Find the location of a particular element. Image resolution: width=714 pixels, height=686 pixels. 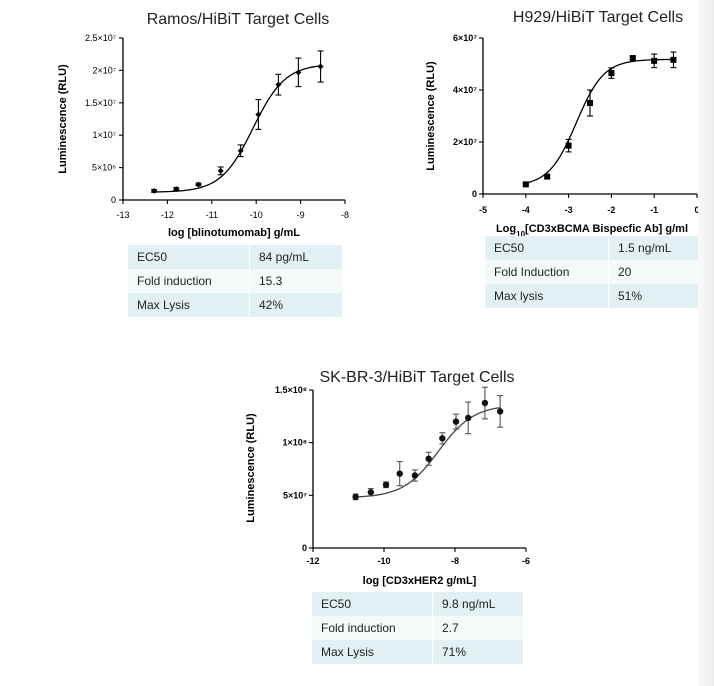

stats-row: EC50 84 pg/mL is located at coordinates (235, 257).